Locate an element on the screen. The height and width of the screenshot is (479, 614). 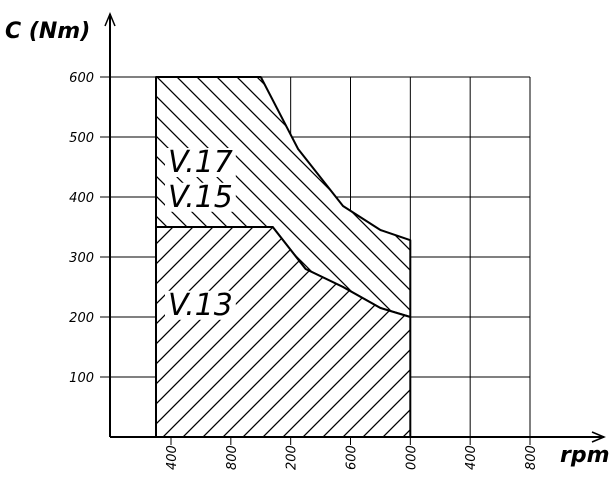
x-tick-label-400-1400: 400 is located at coordinates (172, 457).